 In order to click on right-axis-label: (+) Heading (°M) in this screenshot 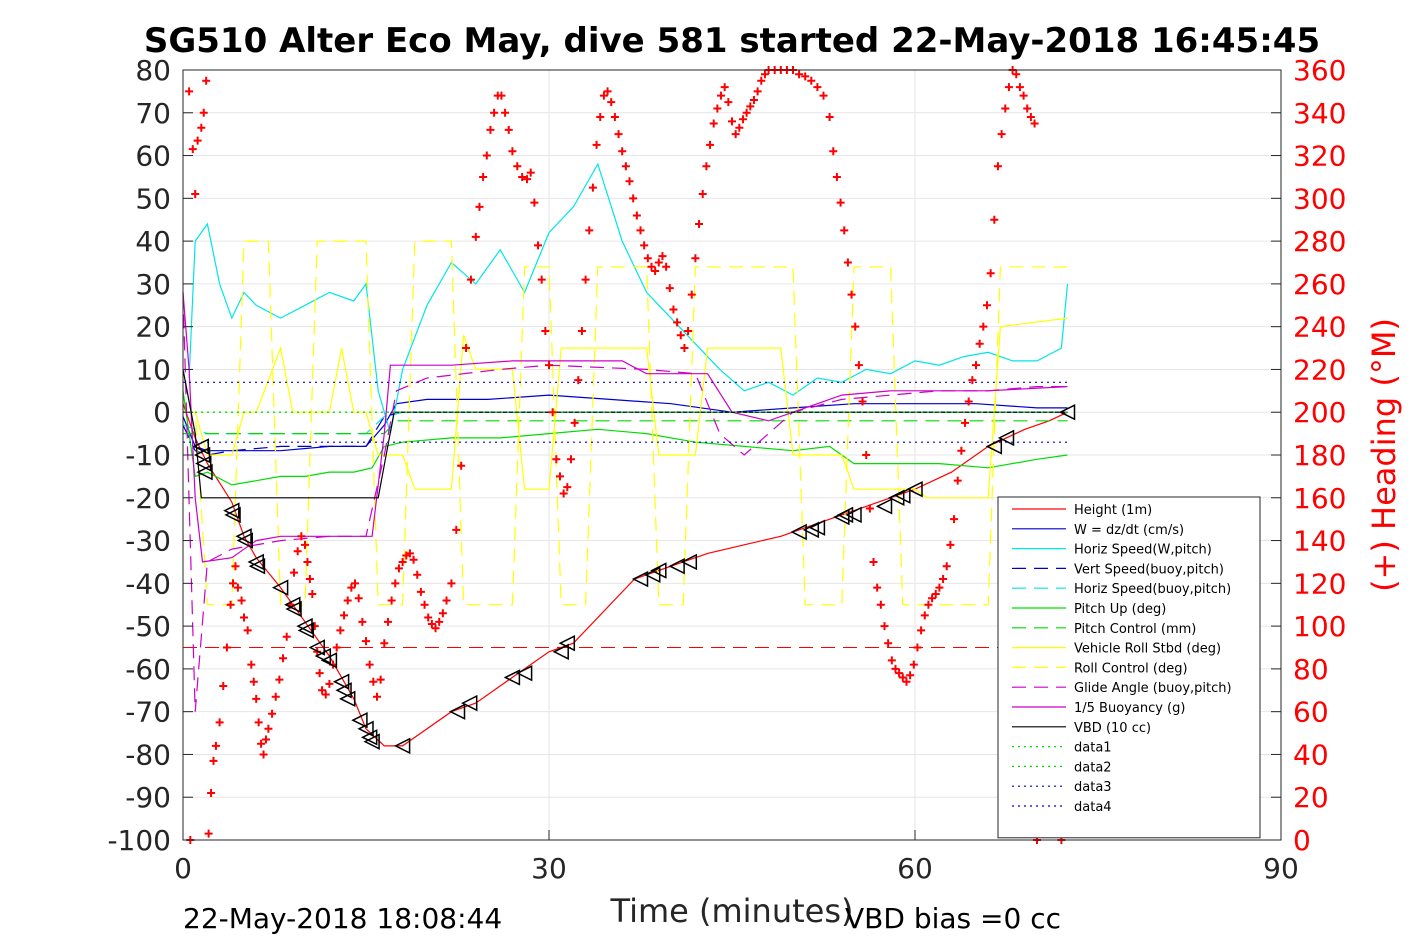, I will do `click(1384, 455)`.